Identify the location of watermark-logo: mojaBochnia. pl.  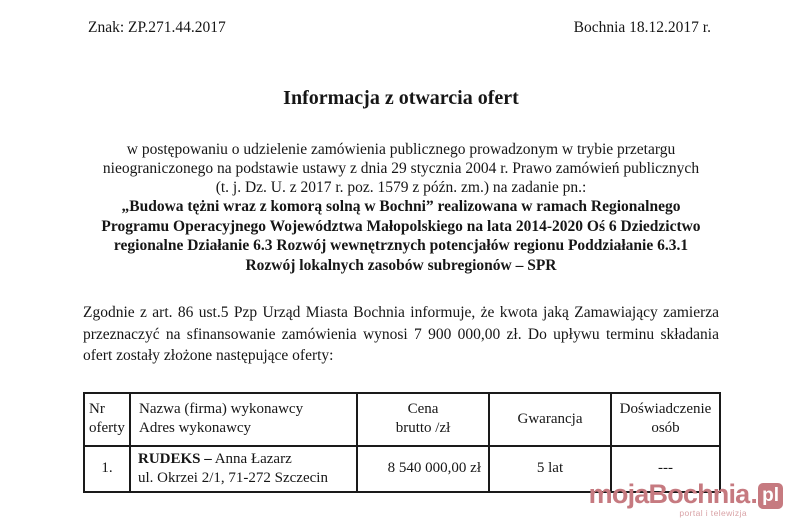
(685, 494).